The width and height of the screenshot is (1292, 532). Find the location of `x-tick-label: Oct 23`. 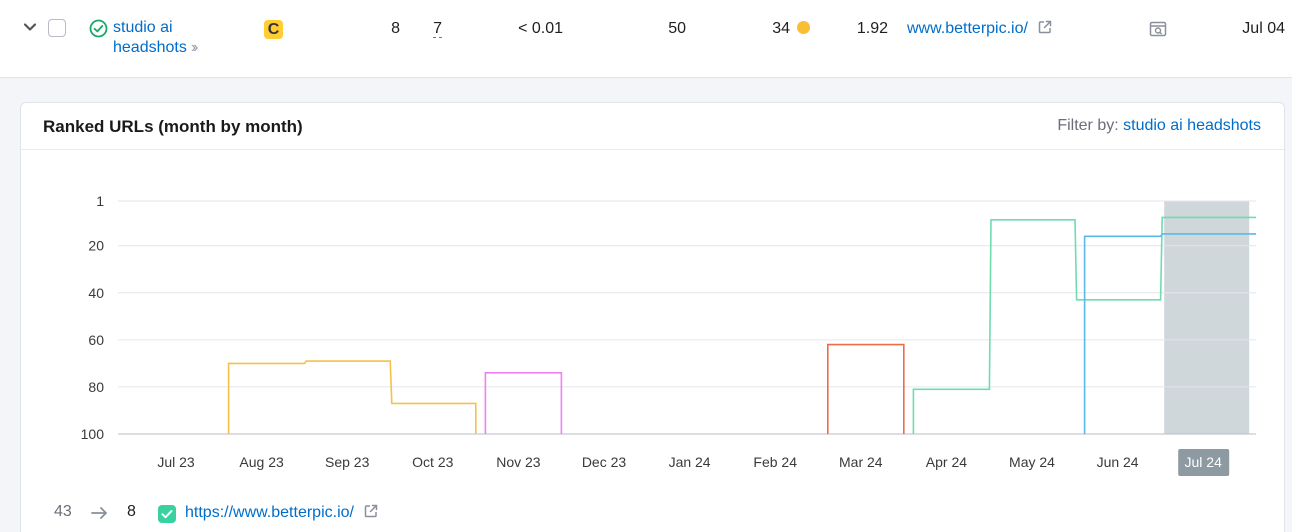

x-tick-label: Oct 23 is located at coordinates (432, 462).